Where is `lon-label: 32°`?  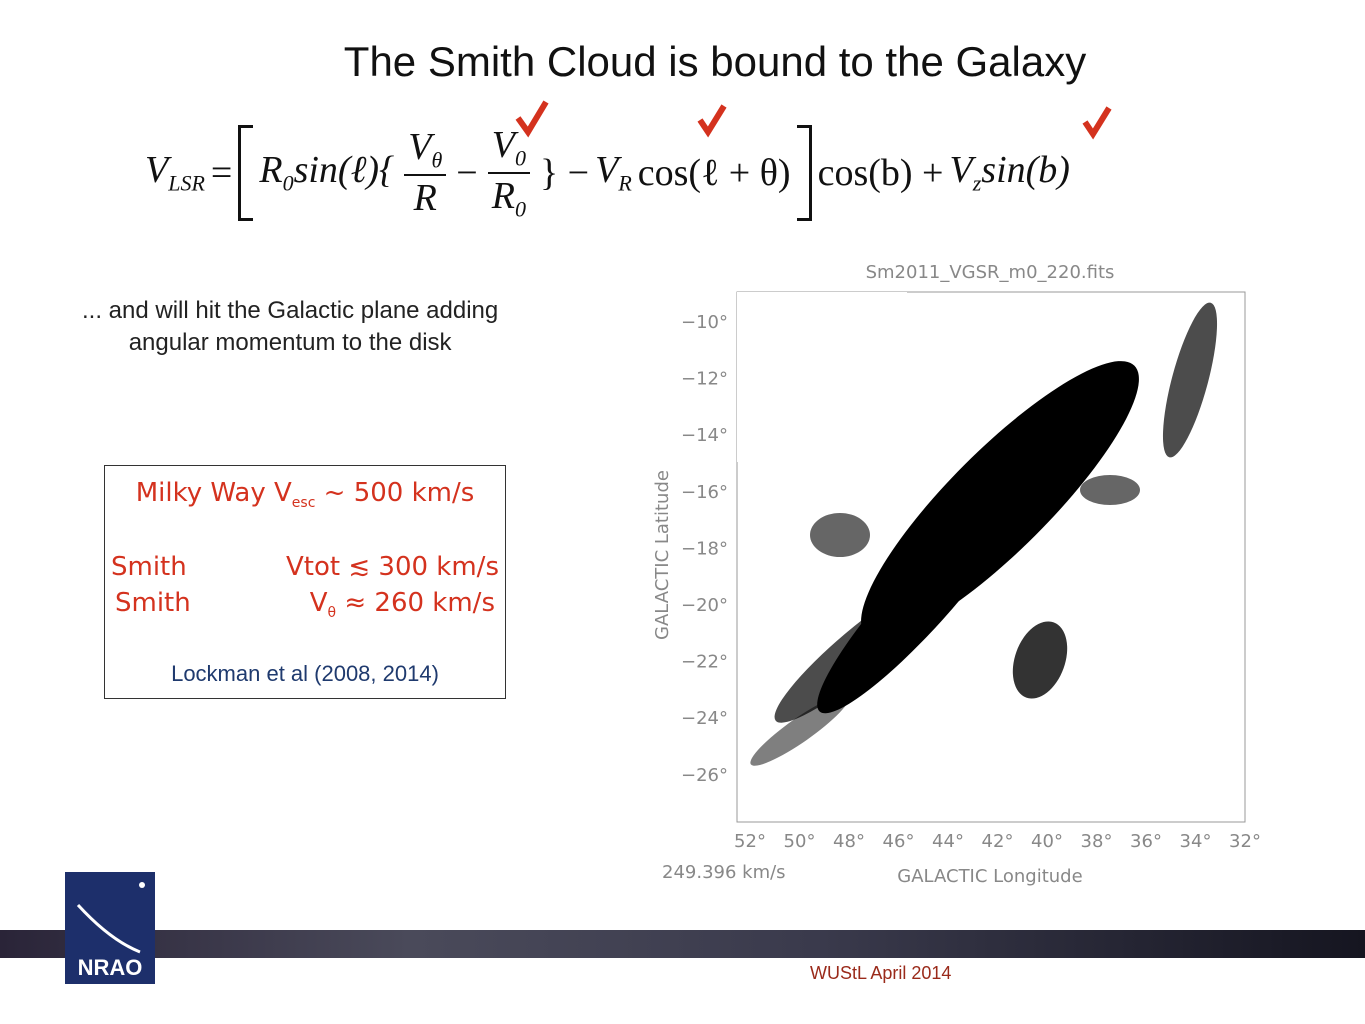 lon-label: 32° is located at coordinates (1245, 841).